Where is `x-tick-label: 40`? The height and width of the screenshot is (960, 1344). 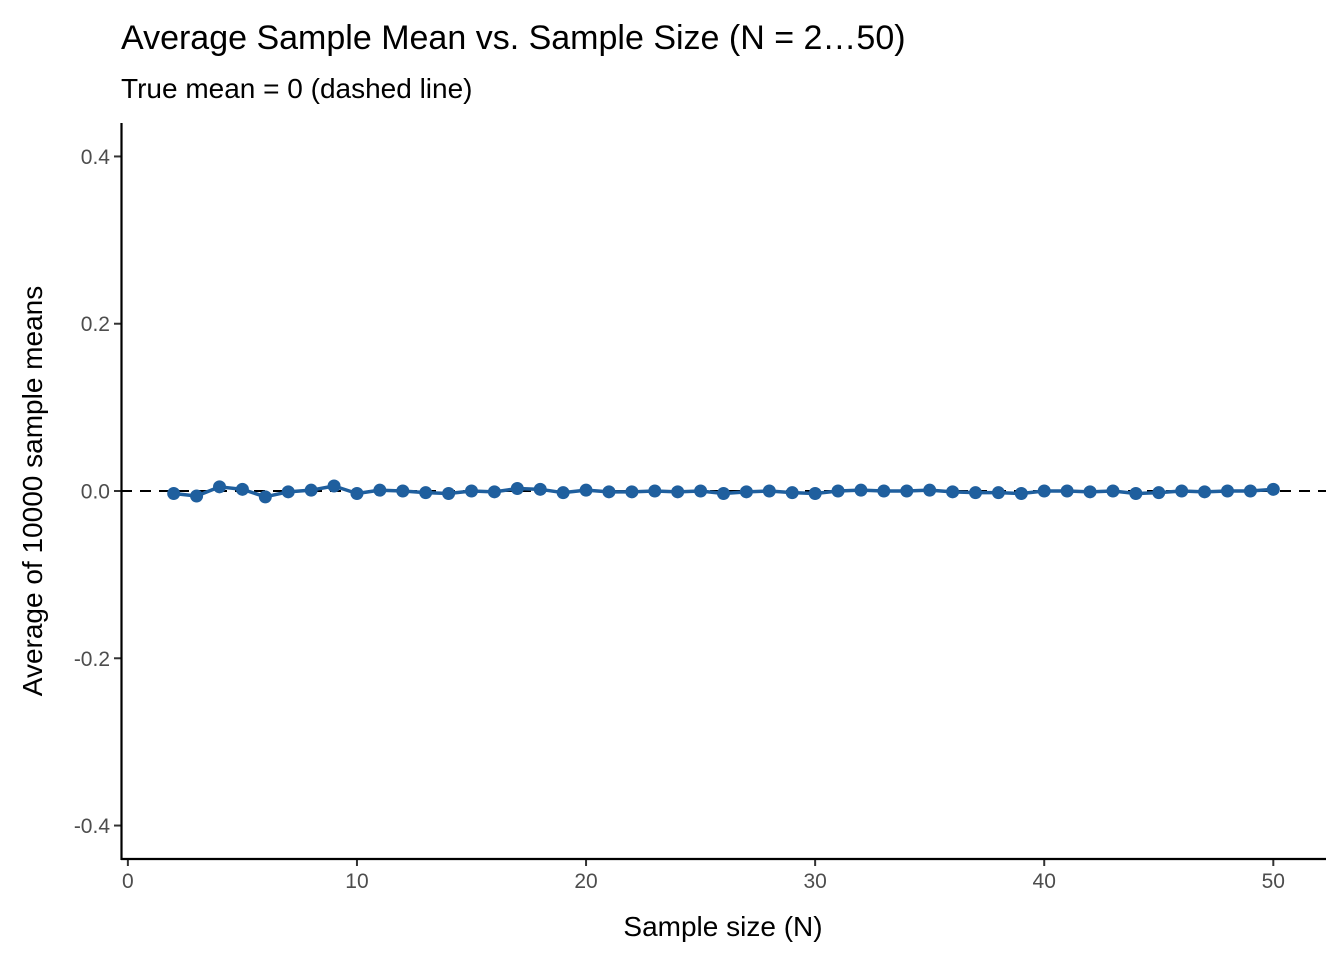 x-tick-label: 40 is located at coordinates (1044, 881).